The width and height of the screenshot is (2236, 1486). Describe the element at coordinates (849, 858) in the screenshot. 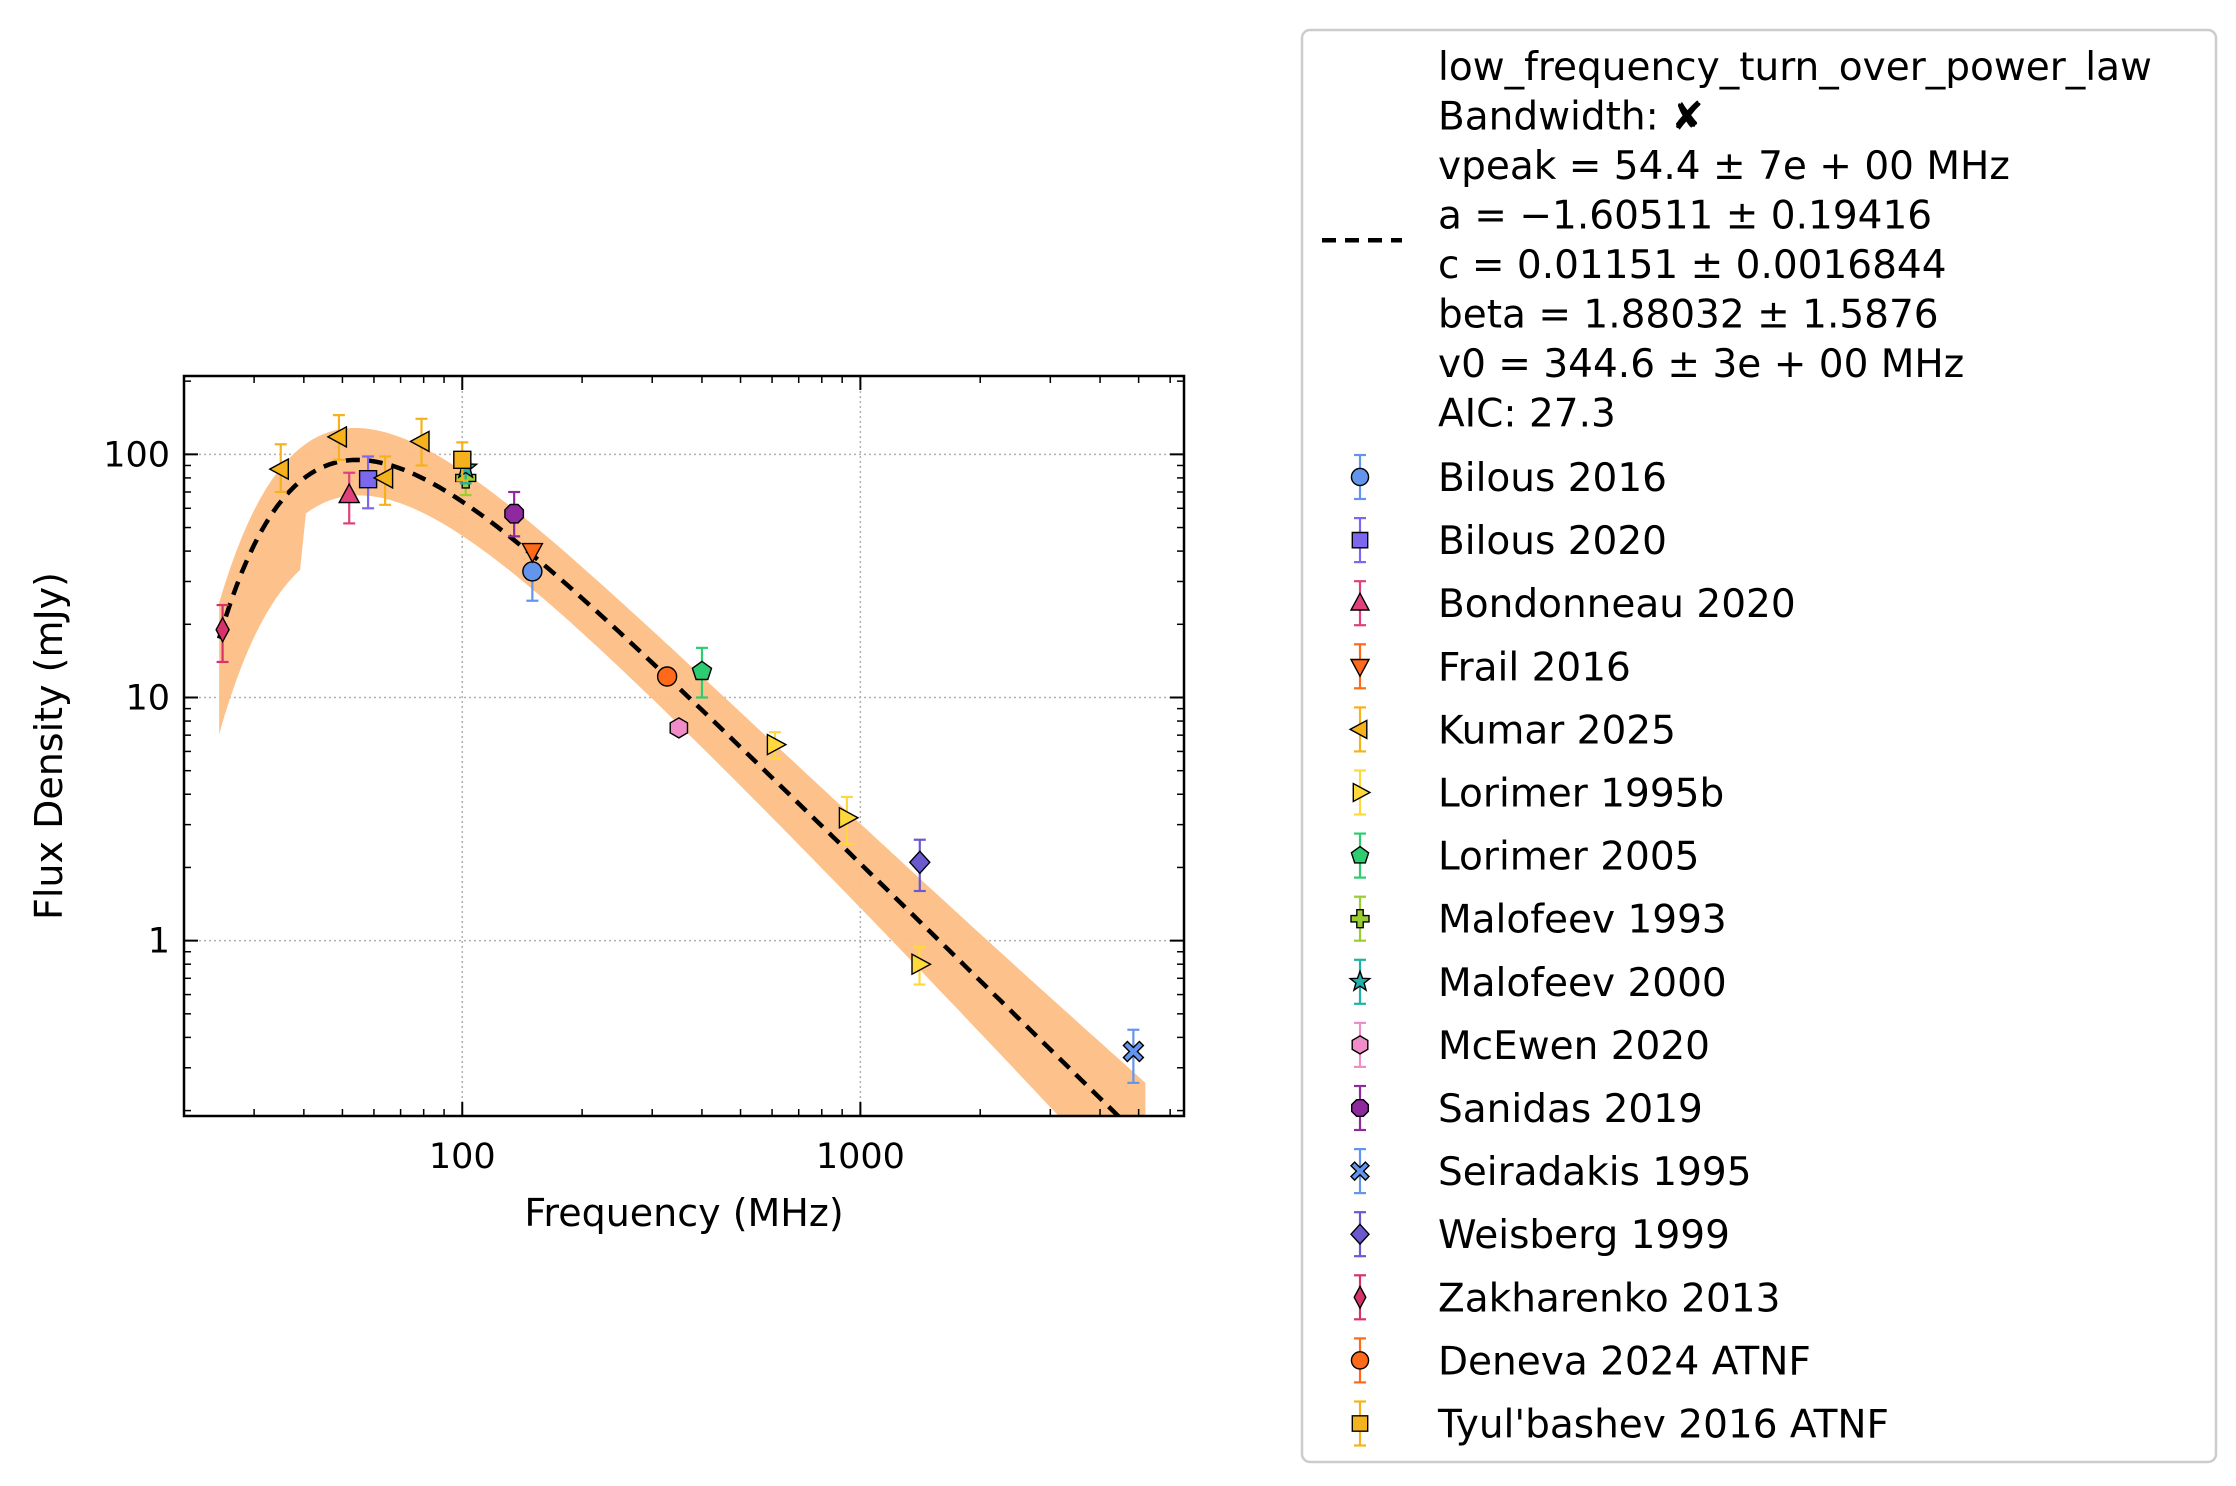

I see `series-lorimer-1995b` at that location.